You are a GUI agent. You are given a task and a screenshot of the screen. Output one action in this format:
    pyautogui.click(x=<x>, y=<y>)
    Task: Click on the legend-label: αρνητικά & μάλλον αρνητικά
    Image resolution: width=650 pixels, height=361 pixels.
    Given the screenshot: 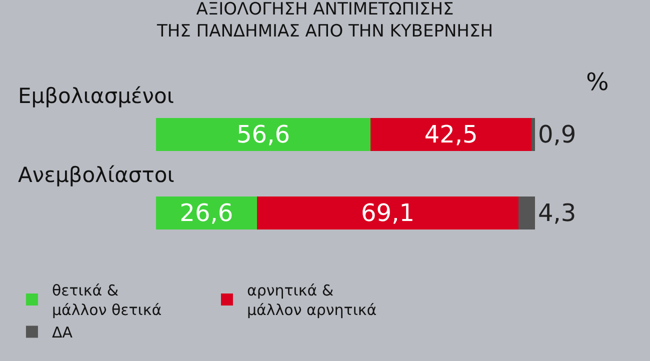 What is the action you would take?
    pyautogui.click(x=311, y=301)
    